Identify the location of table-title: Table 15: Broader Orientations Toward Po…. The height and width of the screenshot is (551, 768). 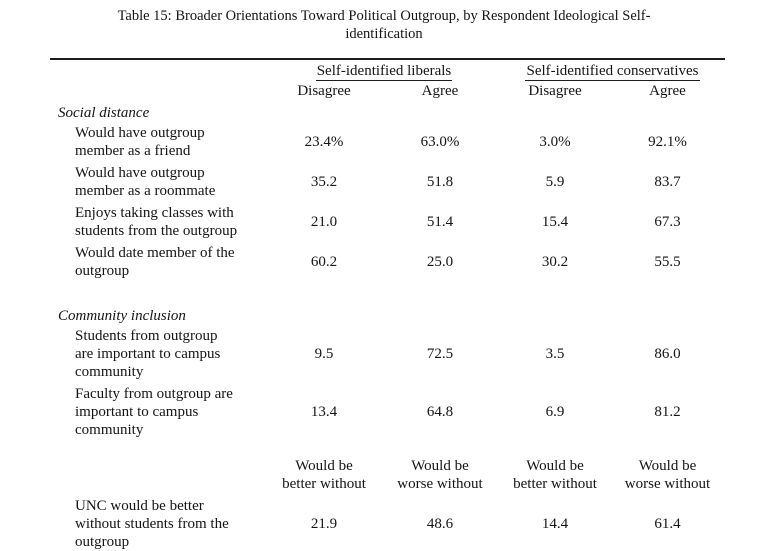
(384, 25).